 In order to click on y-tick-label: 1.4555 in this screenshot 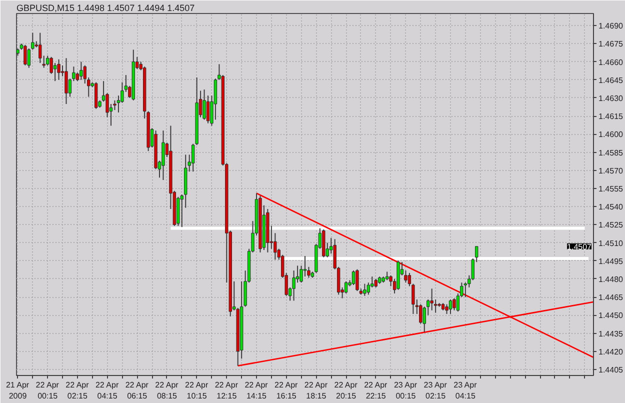, I will do `click(611, 189)`.